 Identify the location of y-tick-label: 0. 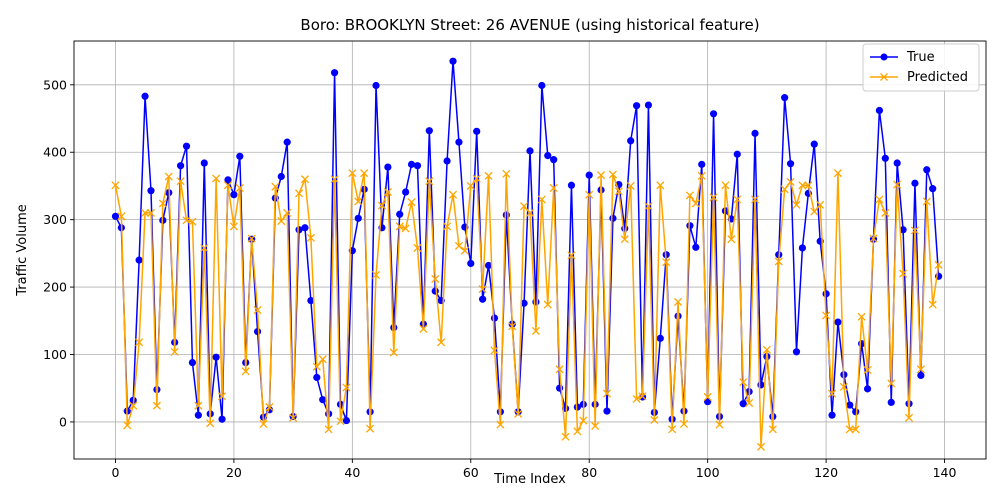
(63, 421).